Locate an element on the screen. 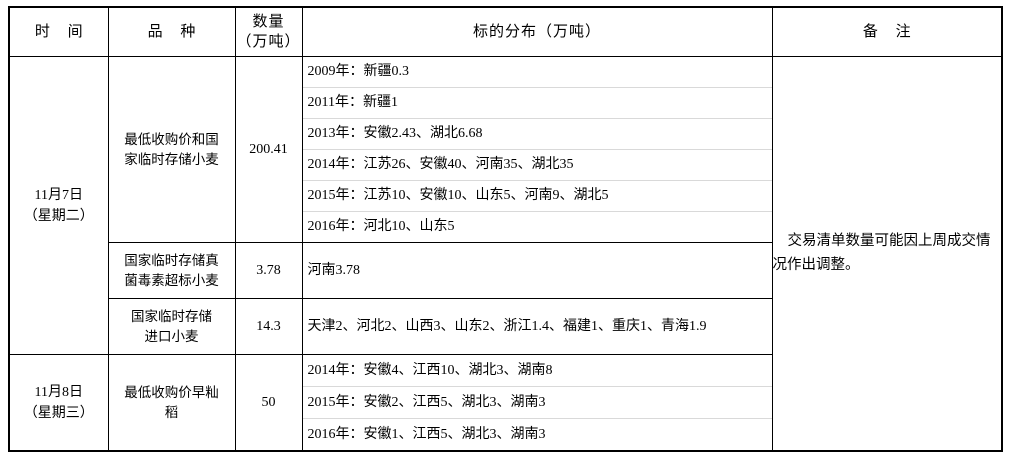 The image size is (1009, 452). list-item: 2014年：江苏26、安徽40、河南35、湖北35 is located at coordinates (537, 165).